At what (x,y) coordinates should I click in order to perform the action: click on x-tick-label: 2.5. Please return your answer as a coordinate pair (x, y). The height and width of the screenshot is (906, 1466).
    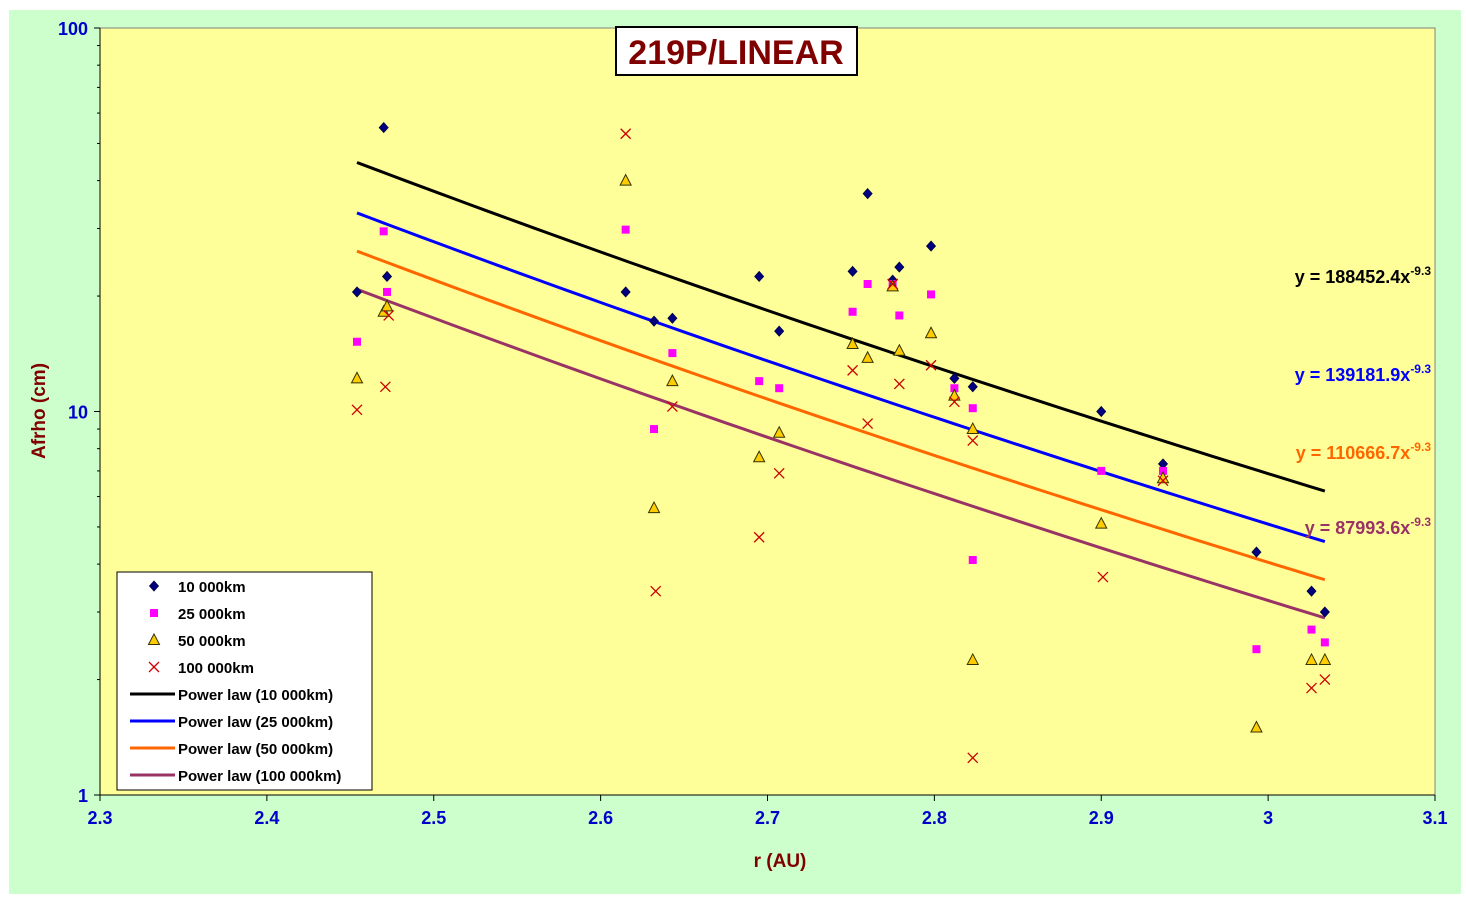
    Looking at the image, I should click on (433, 818).